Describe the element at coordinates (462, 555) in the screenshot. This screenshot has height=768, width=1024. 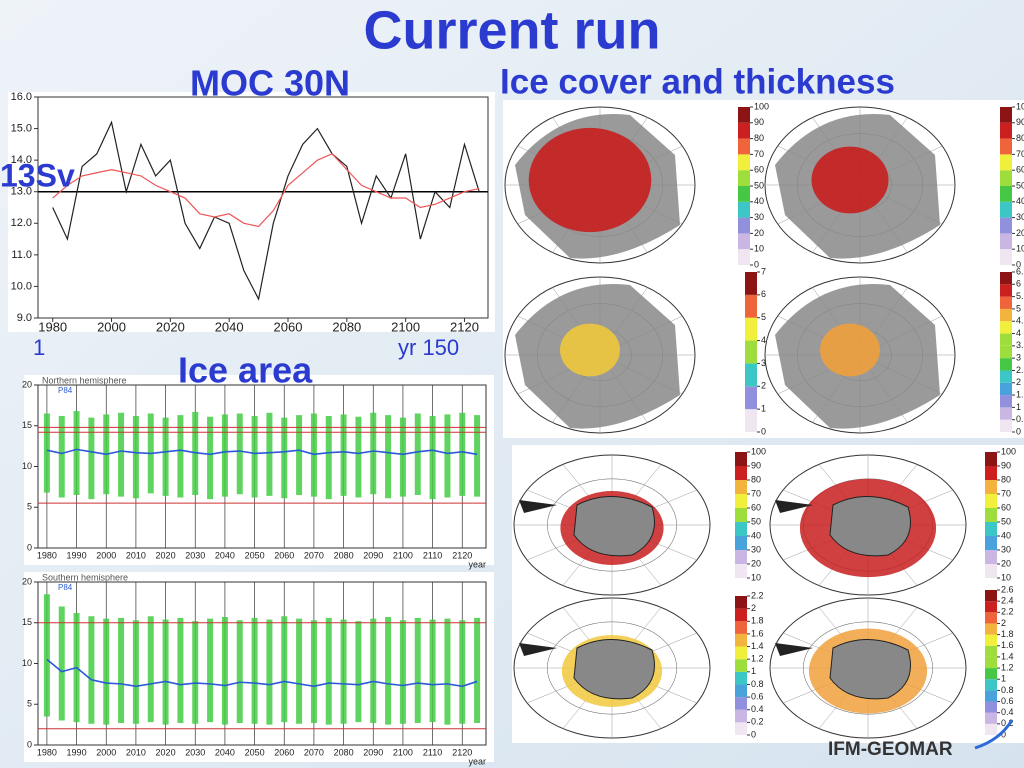
I see `x-tick-label: 2120` at that location.